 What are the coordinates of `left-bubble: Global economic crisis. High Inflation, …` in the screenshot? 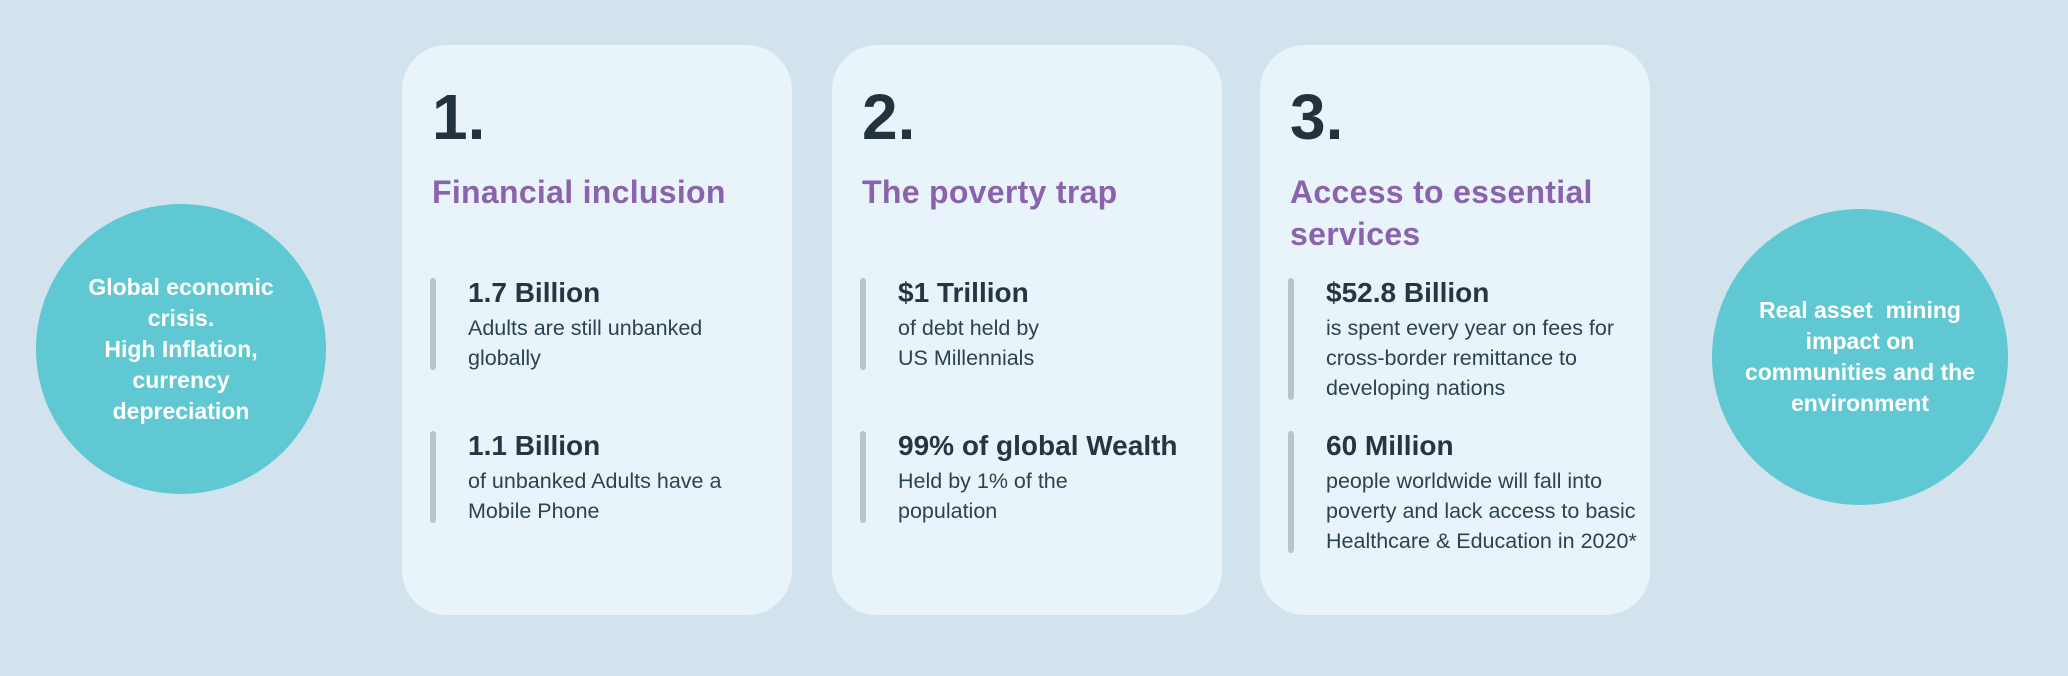 It's located at (181, 349).